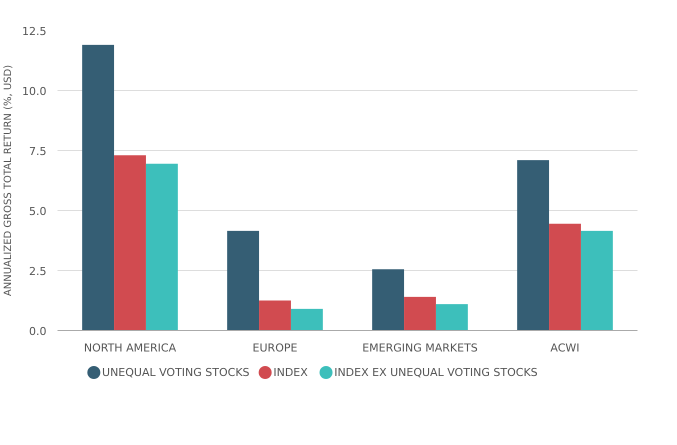  Describe the element at coordinates (34, 91) in the screenshot. I see `y-tick-label: 10.0` at that location.